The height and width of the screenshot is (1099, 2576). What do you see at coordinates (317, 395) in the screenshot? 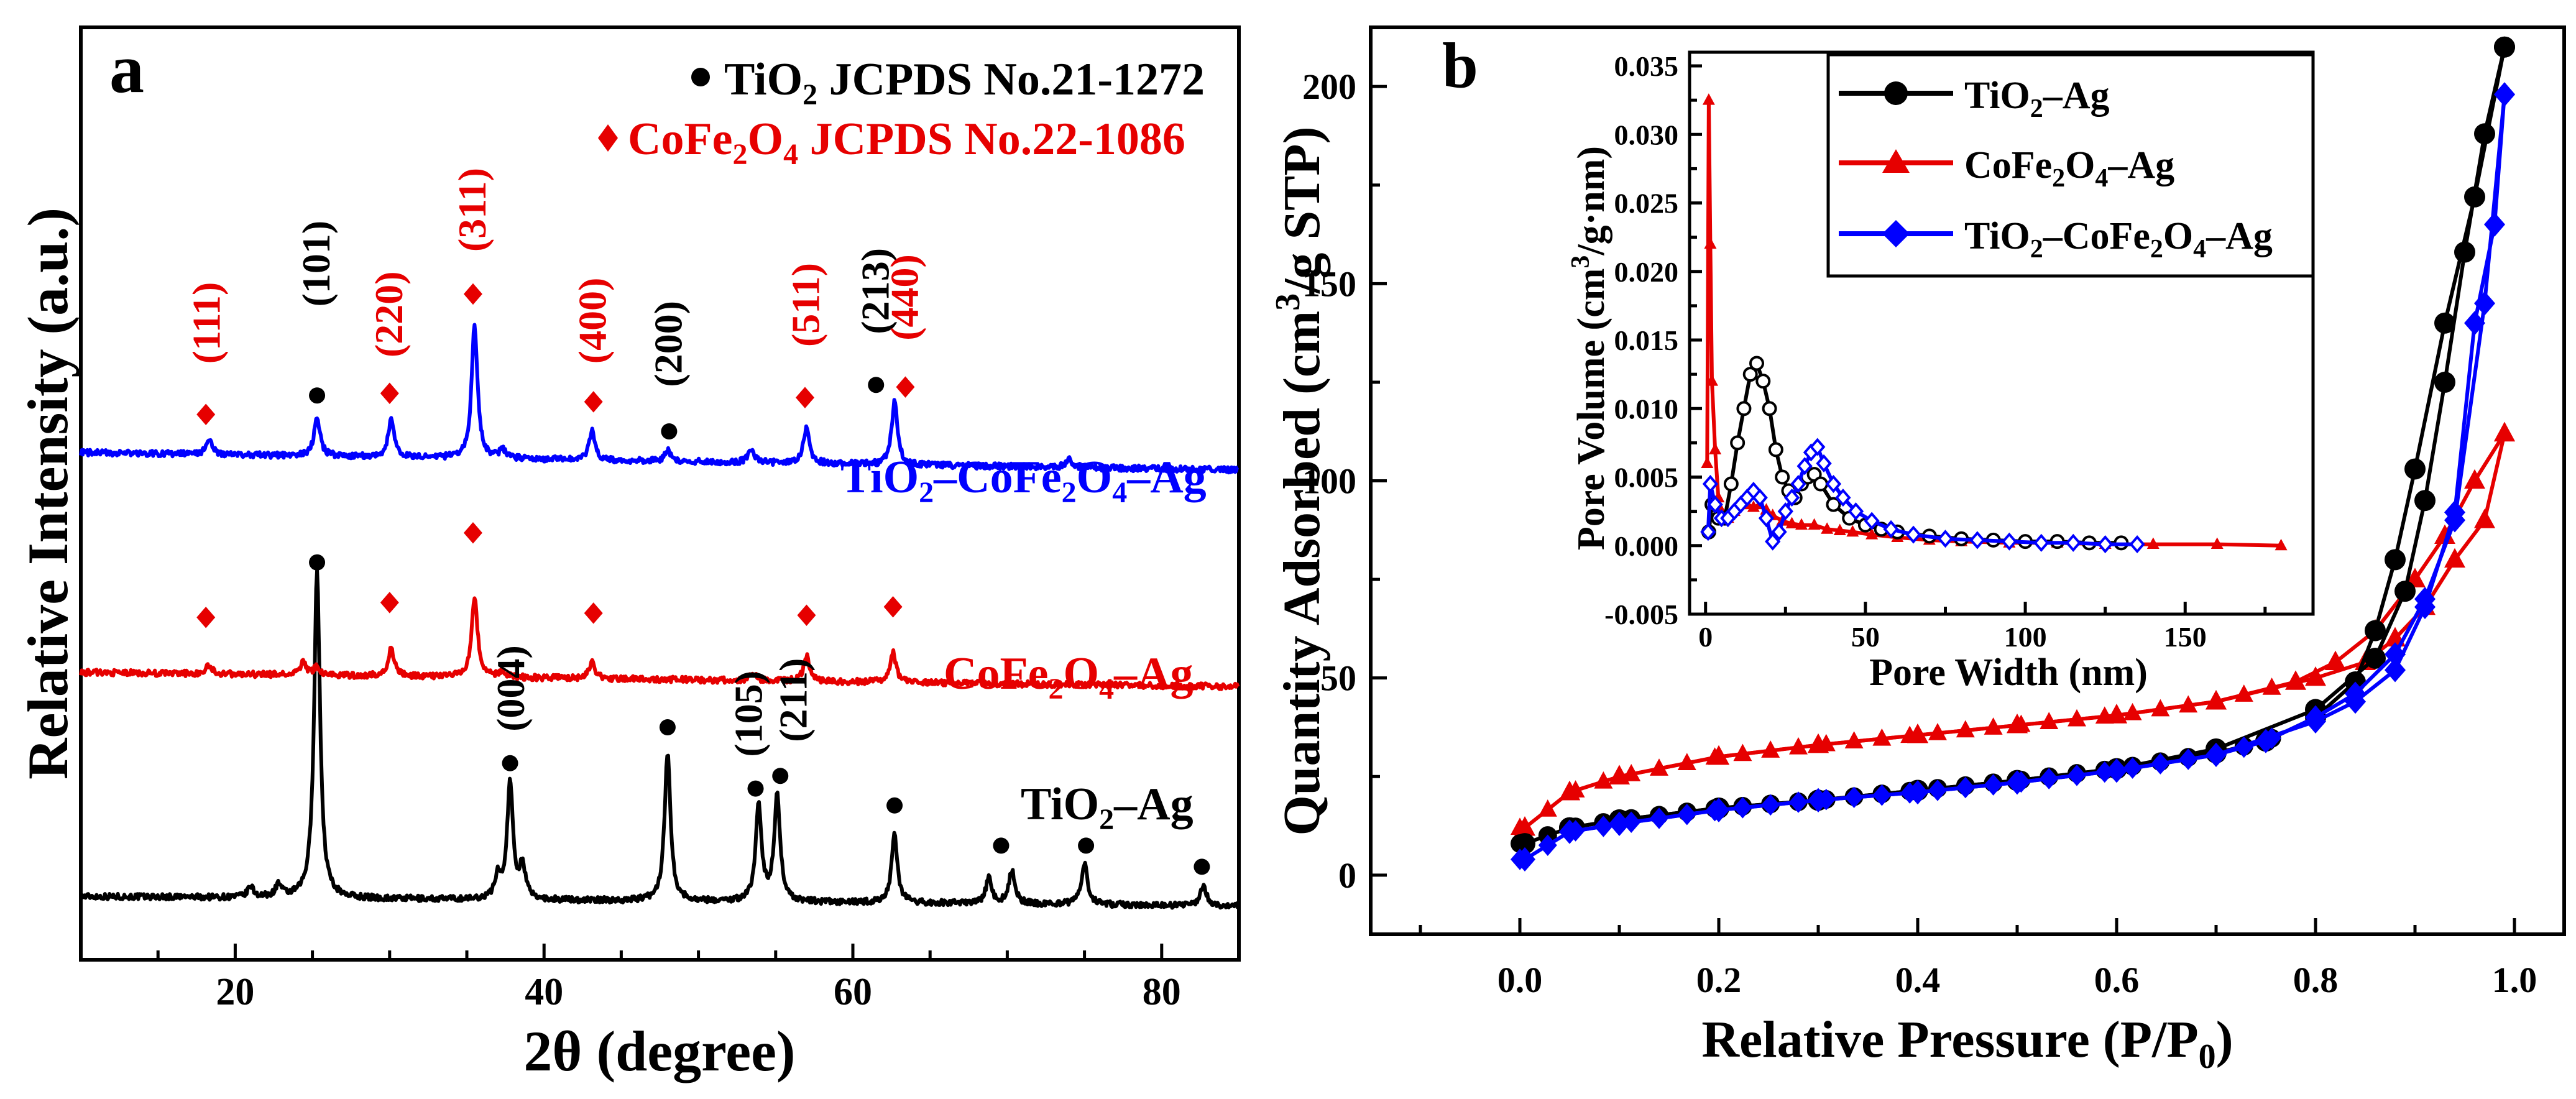
I see `peak-marker-circle-tio2-cofe2o4-ag` at bounding box center [317, 395].